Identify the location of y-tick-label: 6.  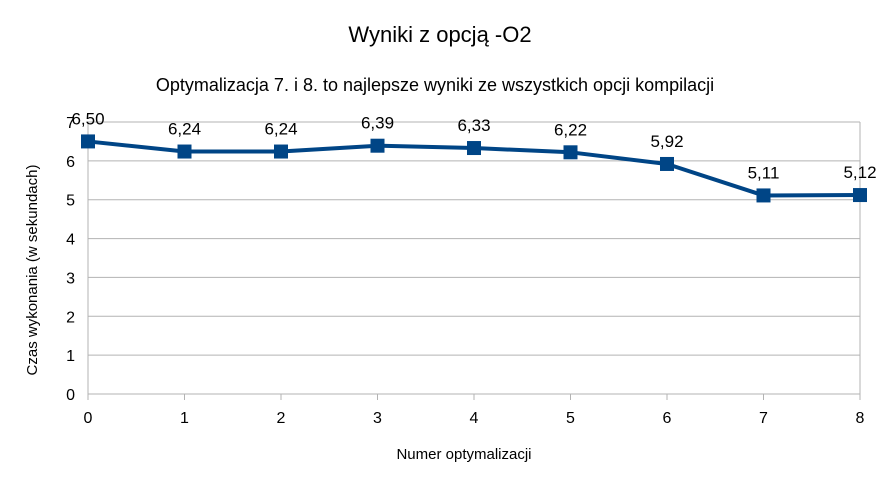
(70, 162).